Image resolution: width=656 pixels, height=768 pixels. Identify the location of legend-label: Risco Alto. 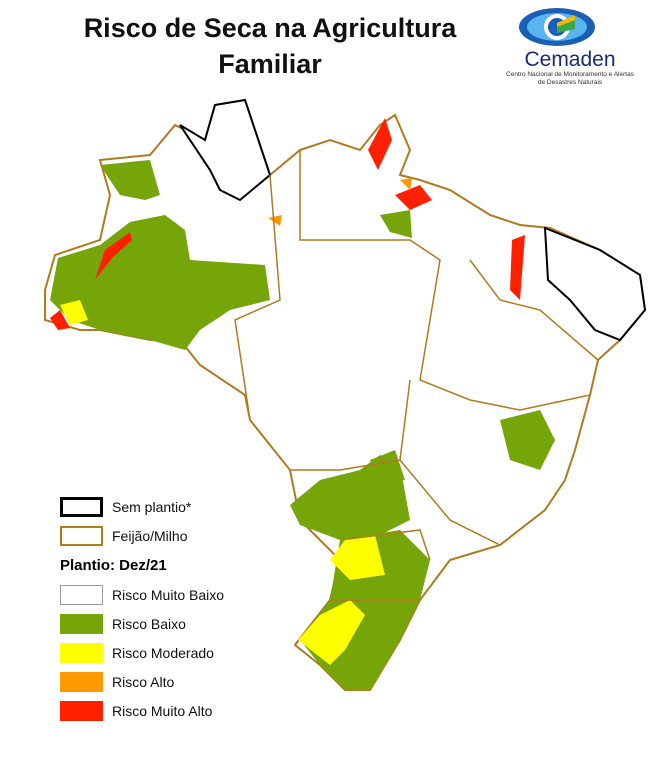
(143, 681).